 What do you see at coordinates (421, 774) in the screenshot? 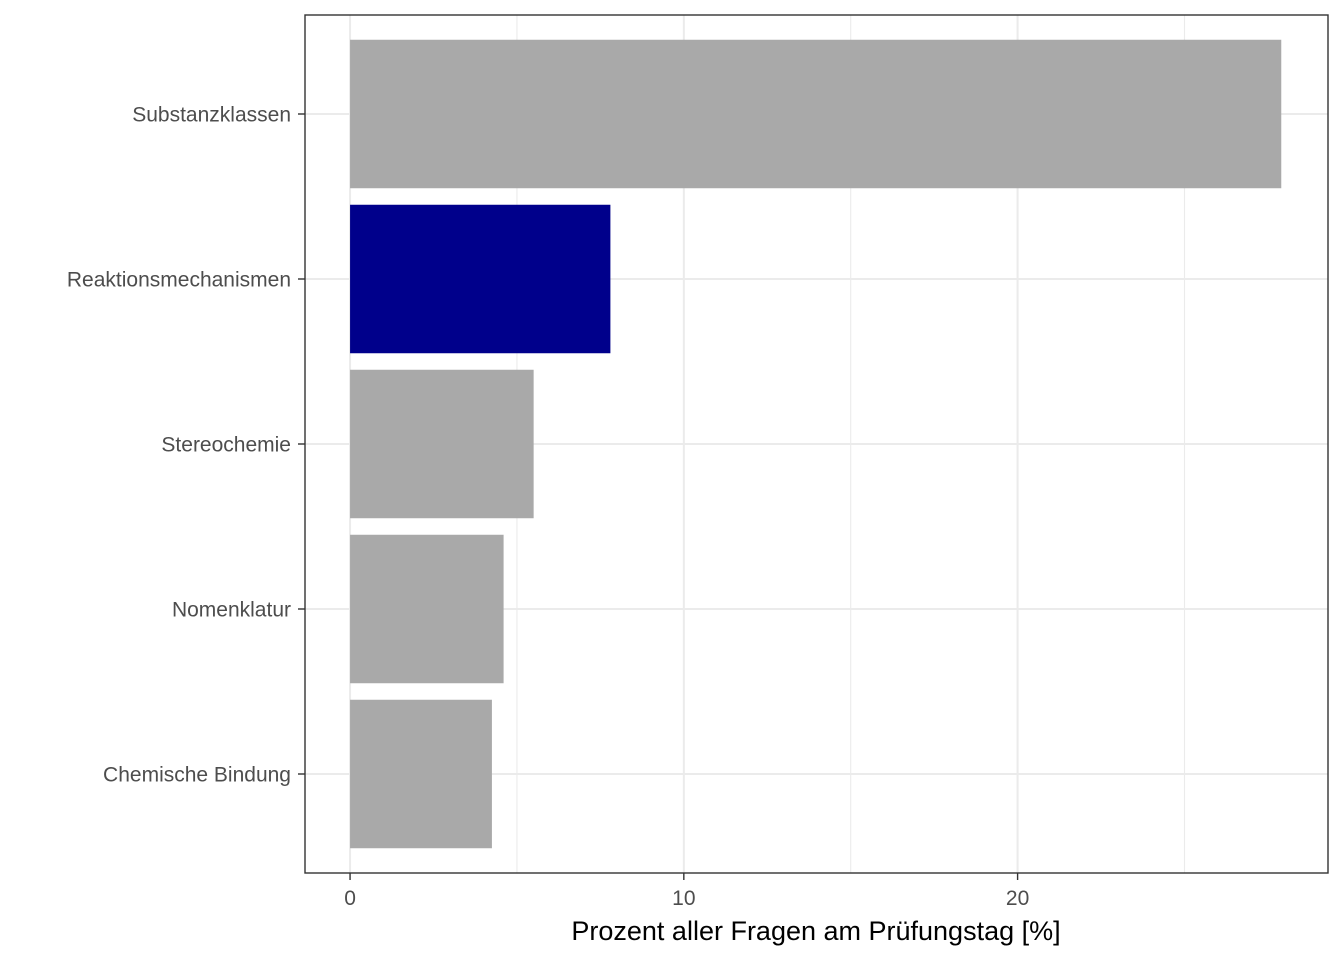
I see `bar-chemische-bindung` at bounding box center [421, 774].